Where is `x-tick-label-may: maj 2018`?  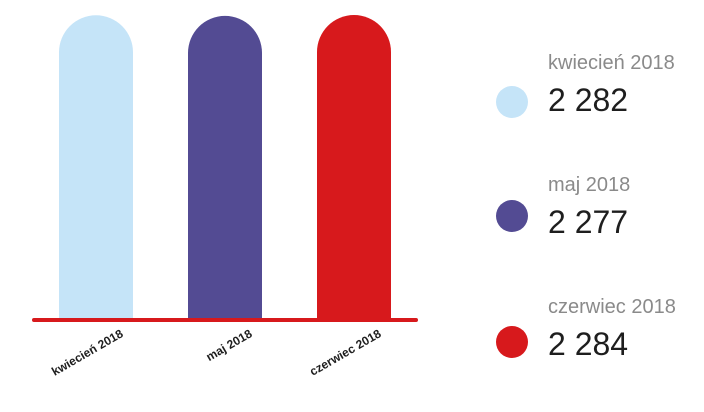
x-tick-label-may: maj 2018 is located at coordinates (229, 345).